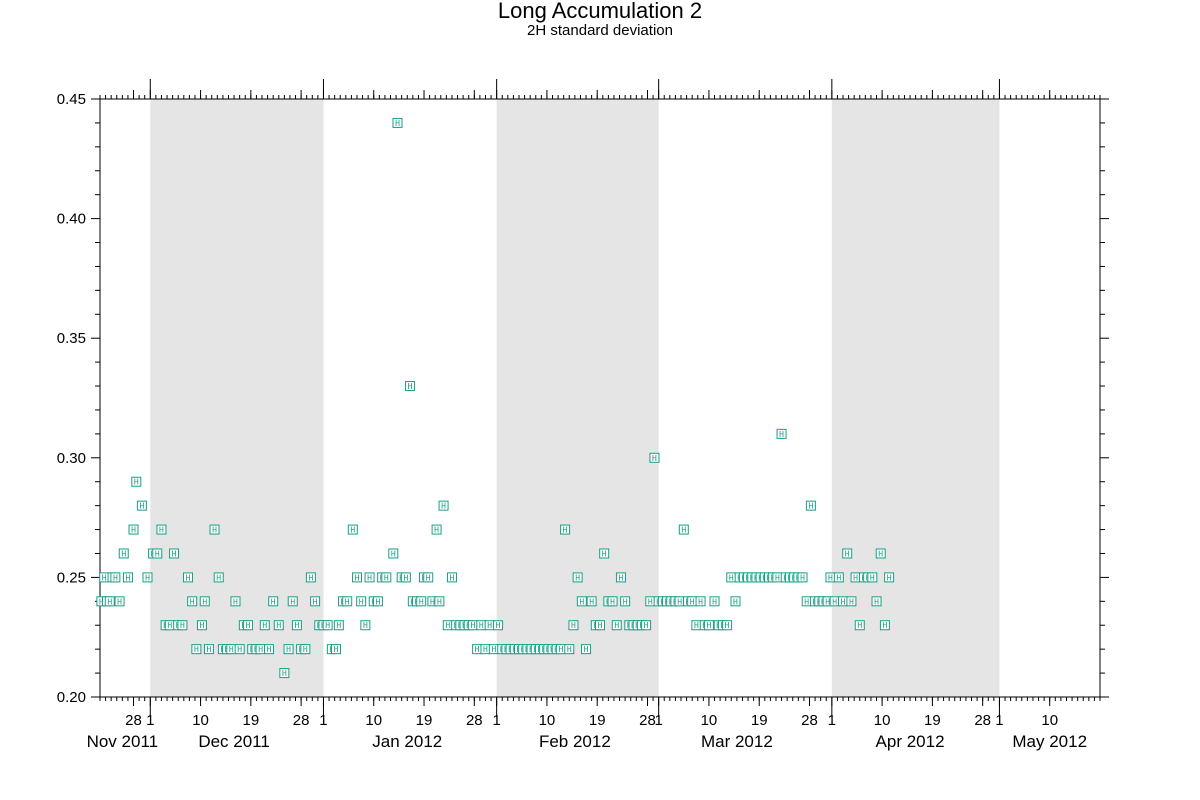 The width and height of the screenshot is (1200, 800). What do you see at coordinates (910, 741) in the screenshot?
I see `x-month-label: Apr 2012` at bounding box center [910, 741].